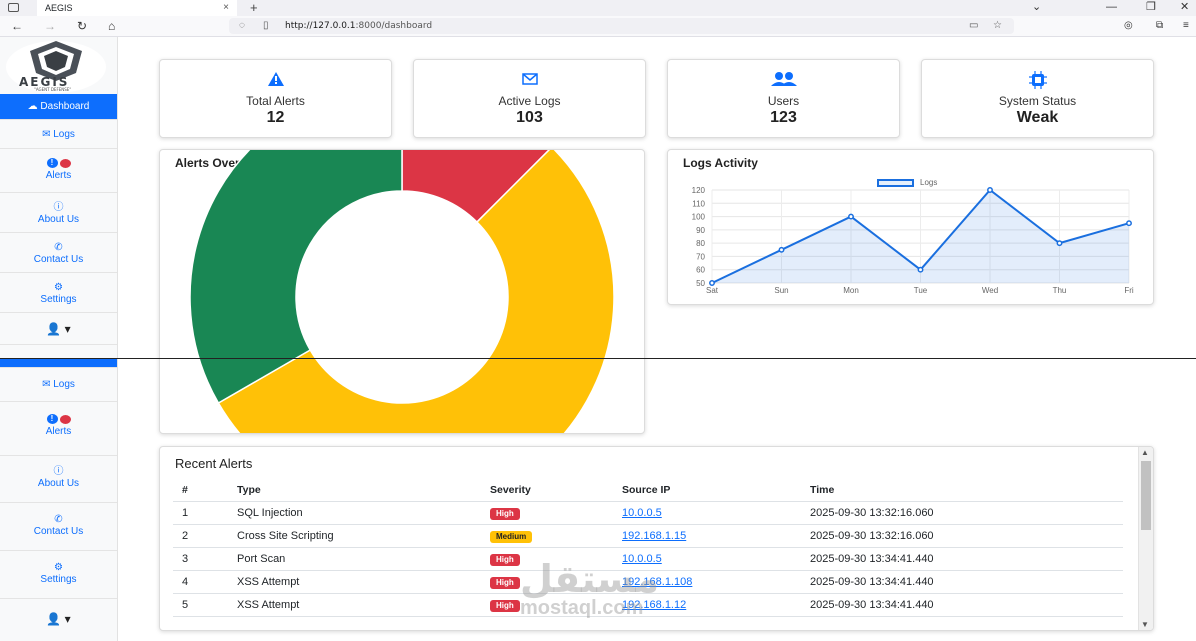  I want to click on legend-item: Logs, so click(907, 182).